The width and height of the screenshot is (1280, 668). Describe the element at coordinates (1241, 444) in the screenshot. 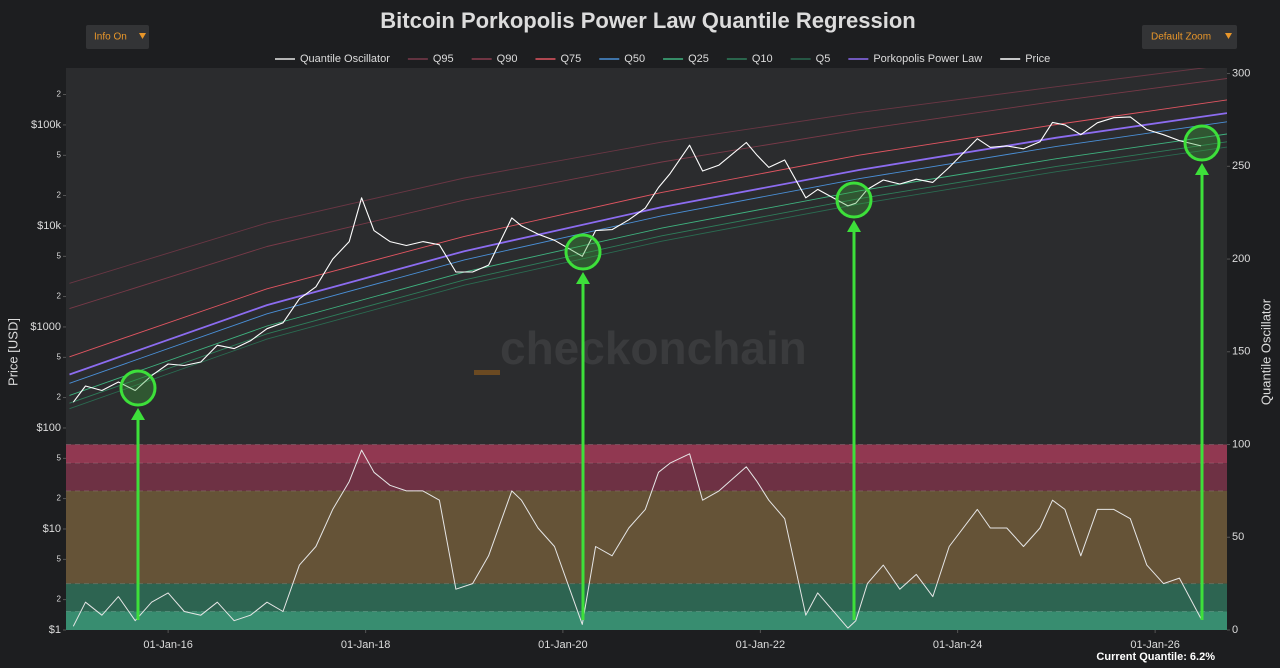

I see `y2-tick-label: 100` at that location.